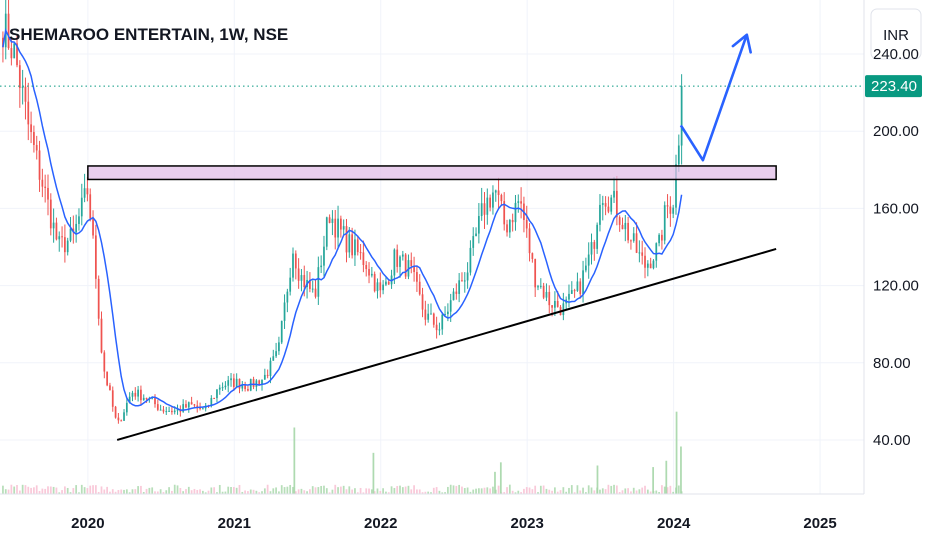 The height and width of the screenshot is (550, 932). I want to click on currency-label: INR, so click(896, 35).